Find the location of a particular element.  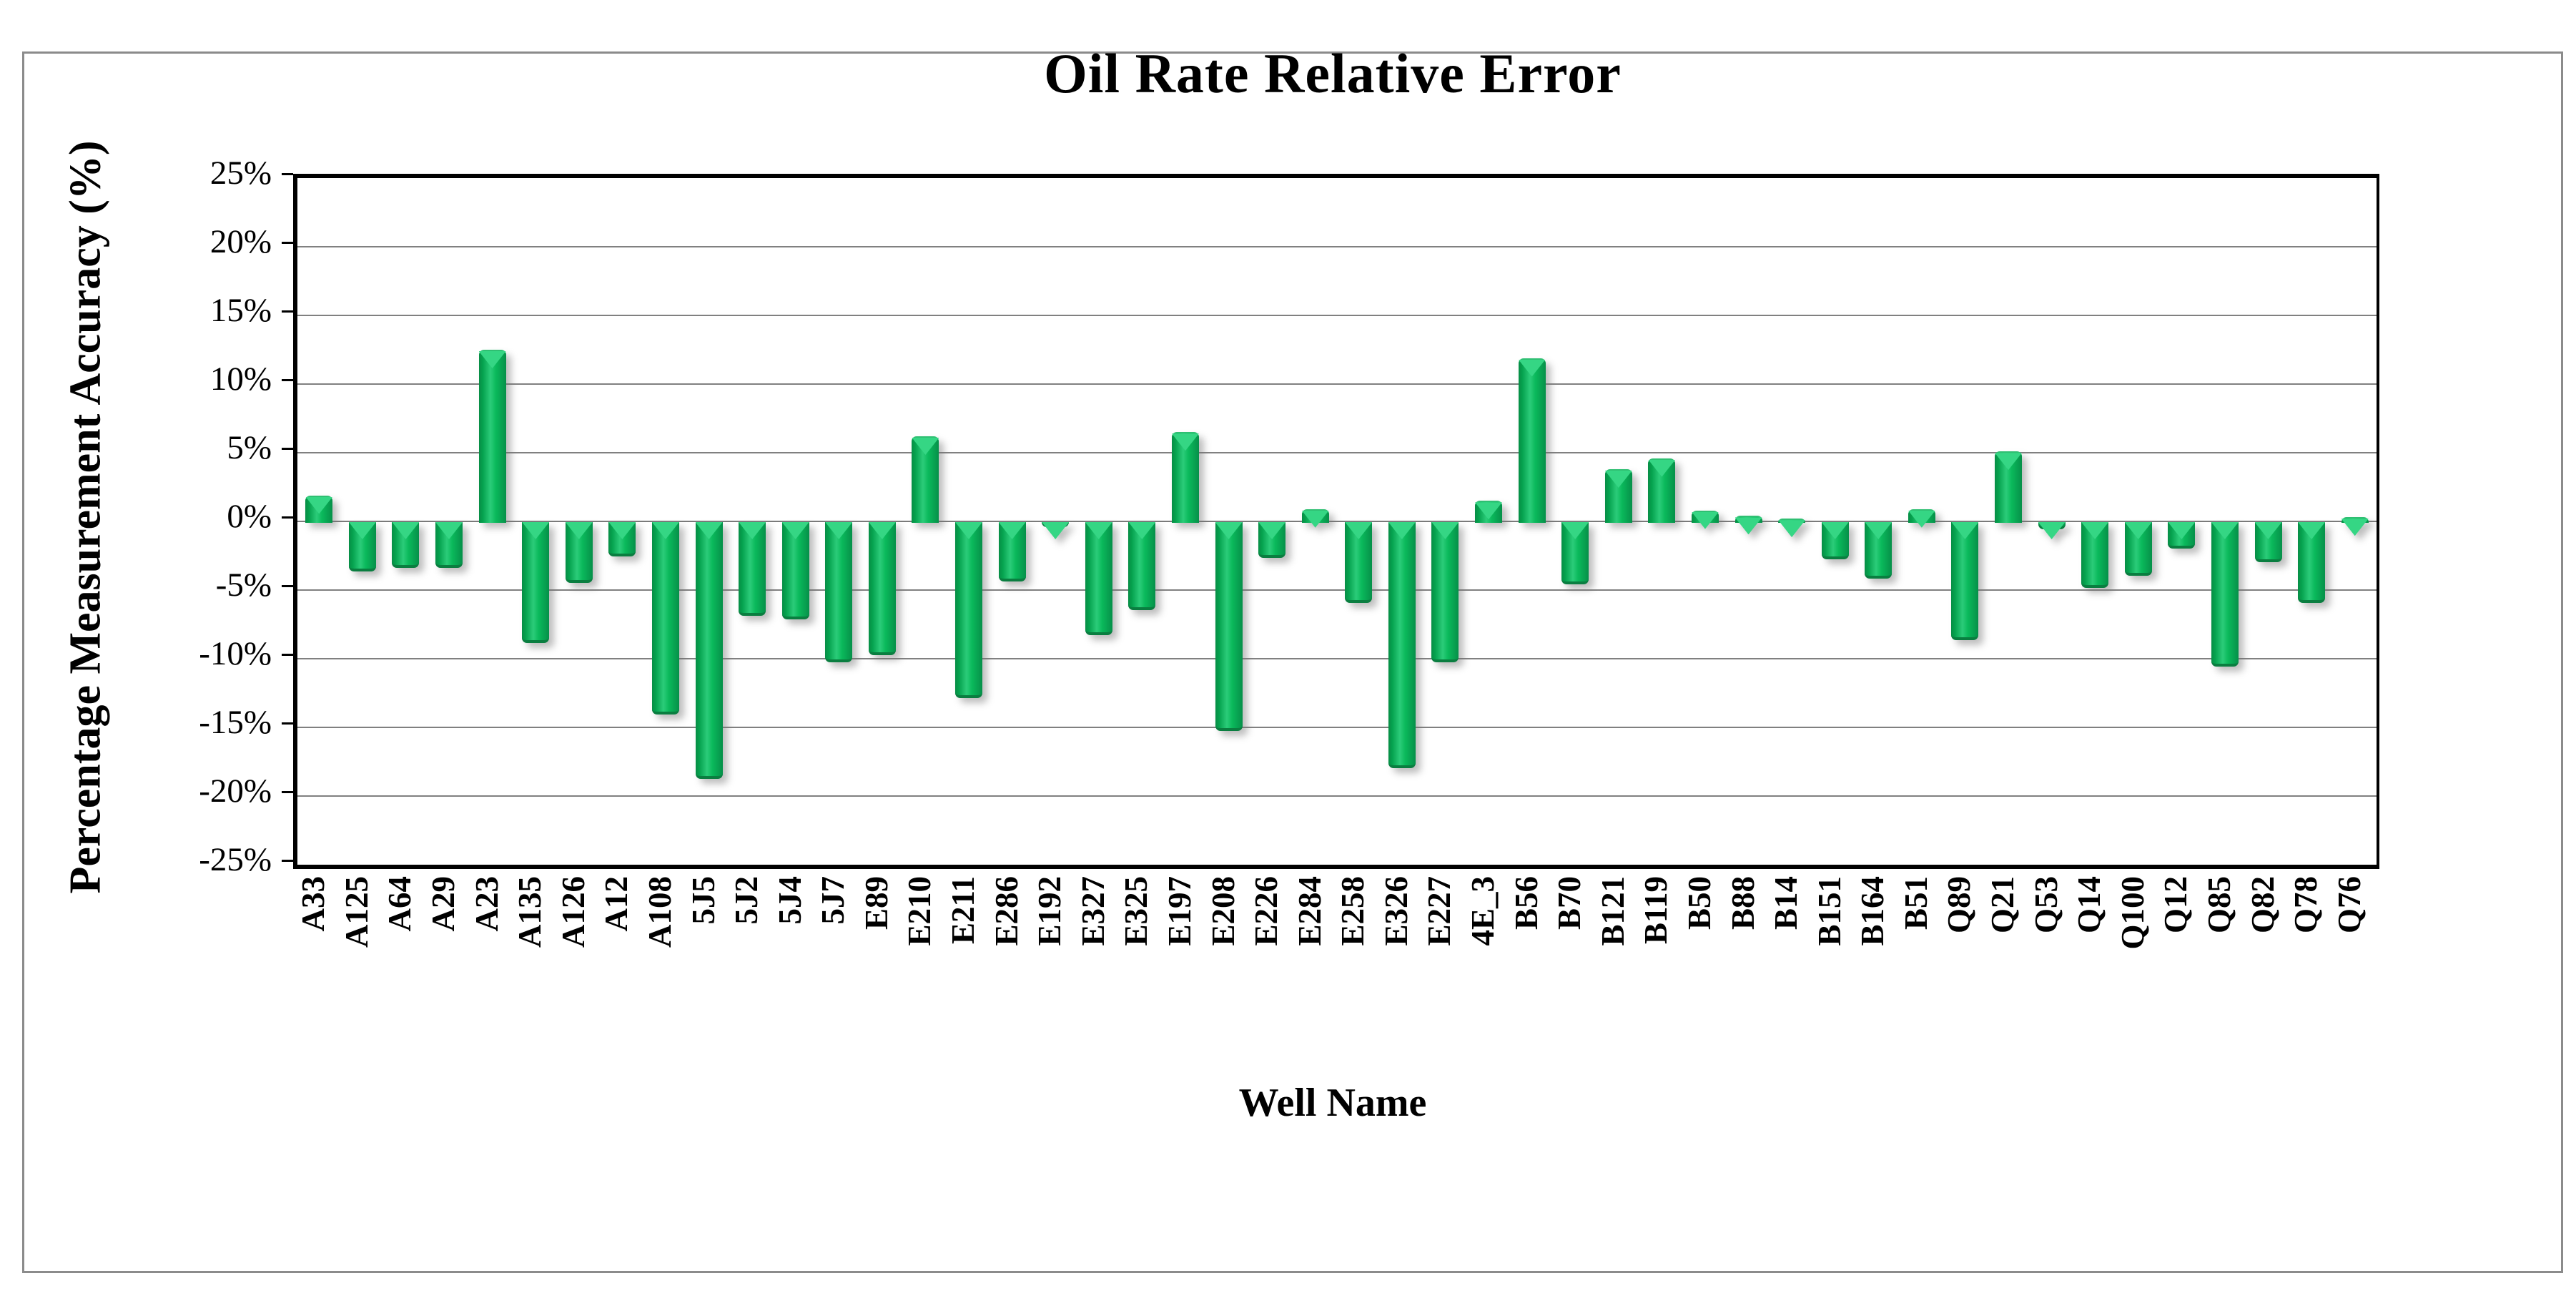

bar-A29 is located at coordinates (449, 545).